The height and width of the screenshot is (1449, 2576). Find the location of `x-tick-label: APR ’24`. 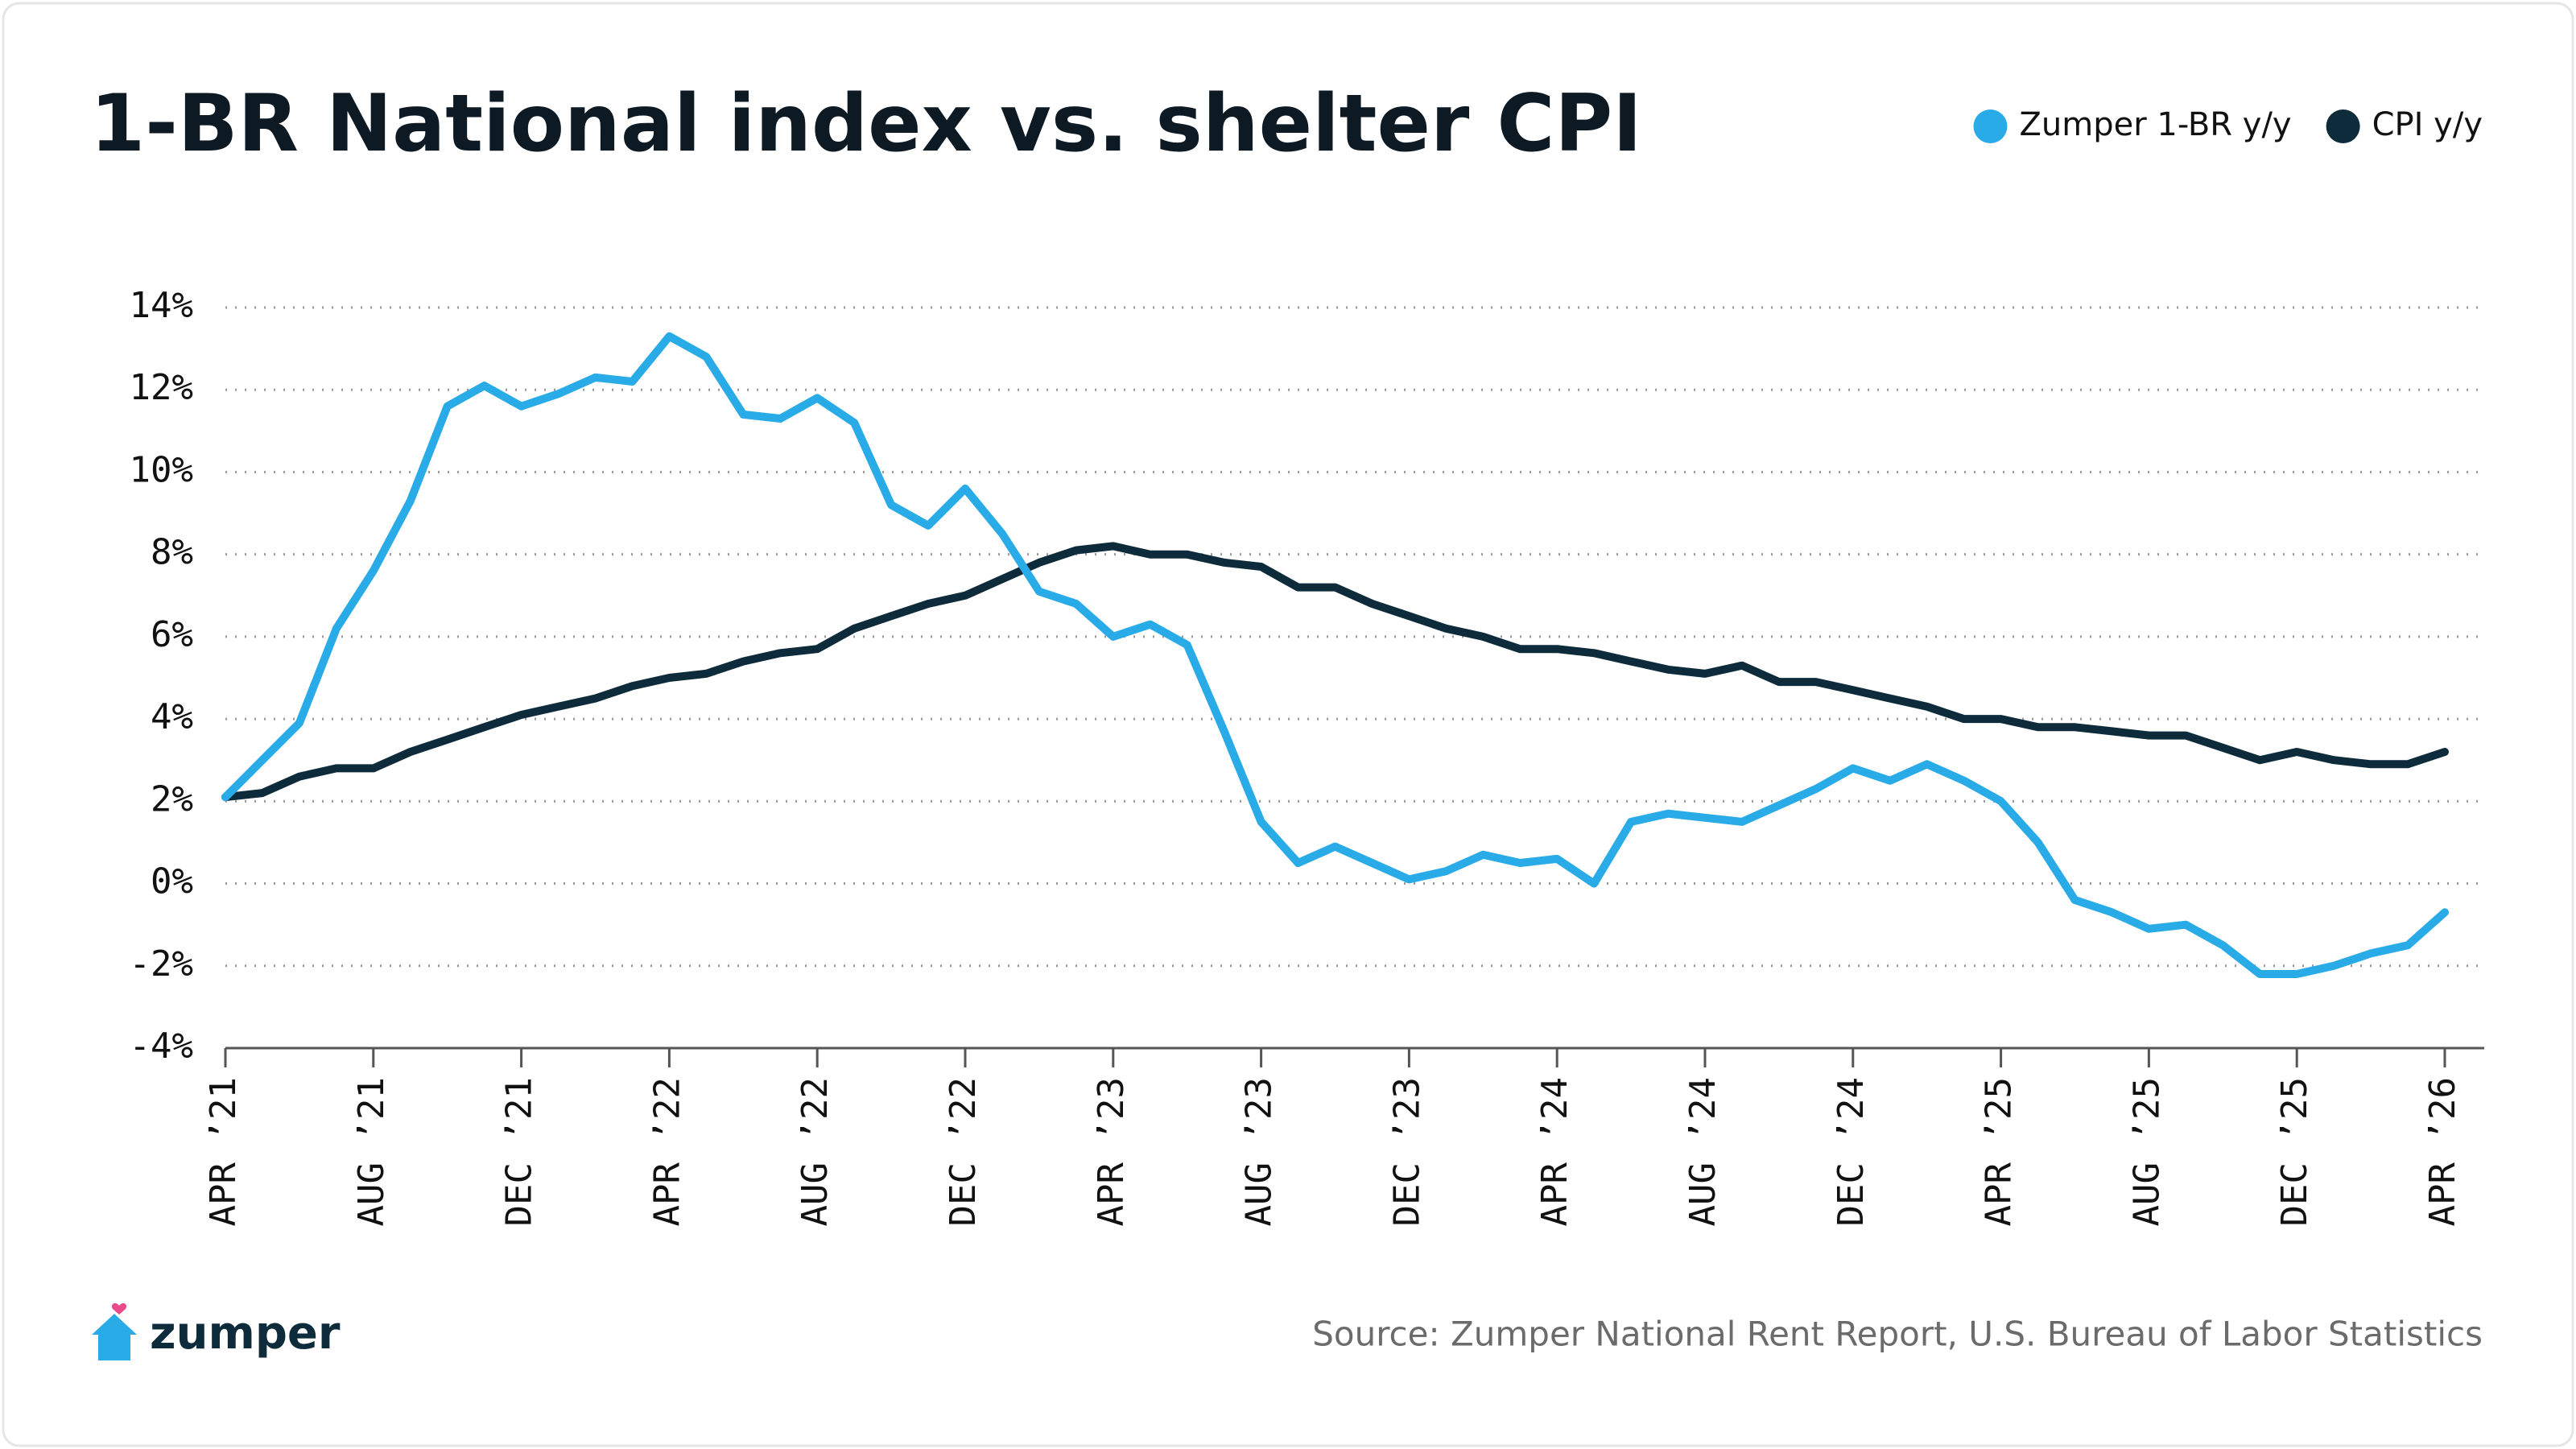

x-tick-label: APR ’24 is located at coordinates (1554, 1151).